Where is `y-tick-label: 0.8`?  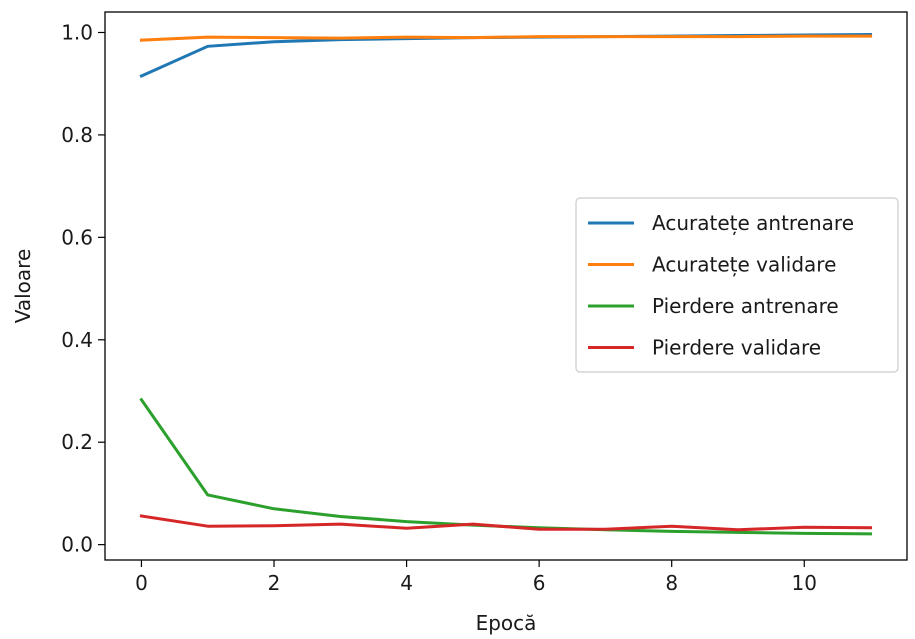 y-tick-label: 0.8 is located at coordinates (77, 135).